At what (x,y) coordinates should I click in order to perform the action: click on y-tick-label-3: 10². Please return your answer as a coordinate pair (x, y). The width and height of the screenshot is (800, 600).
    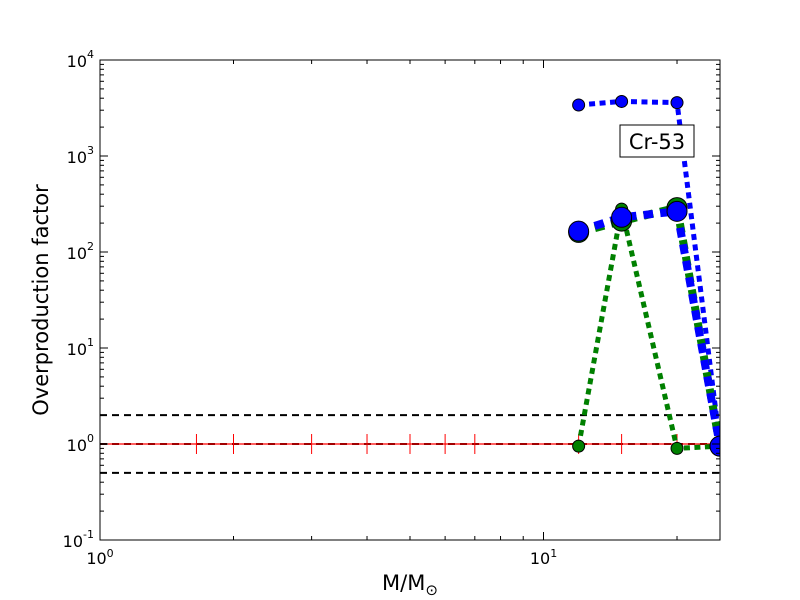
    Looking at the image, I should click on (80, 251).